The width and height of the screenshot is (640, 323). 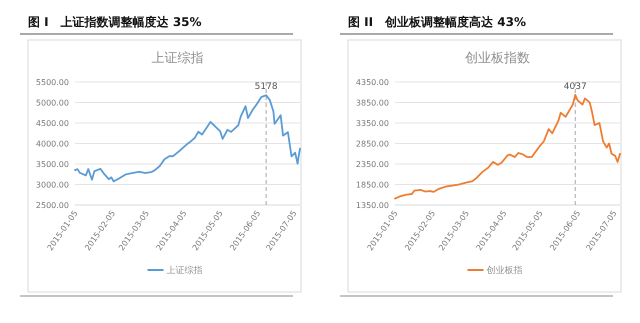 What do you see at coordinates (372, 205) in the screenshot?
I see `y-tick-label: 1350.00` at bounding box center [372, 205].